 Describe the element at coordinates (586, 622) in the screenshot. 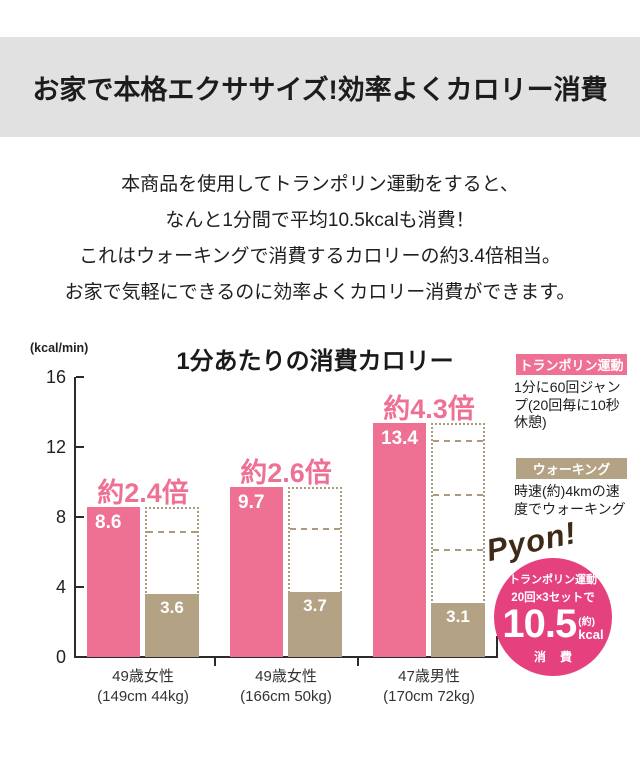

I see `approx-label: (約)` at that location.